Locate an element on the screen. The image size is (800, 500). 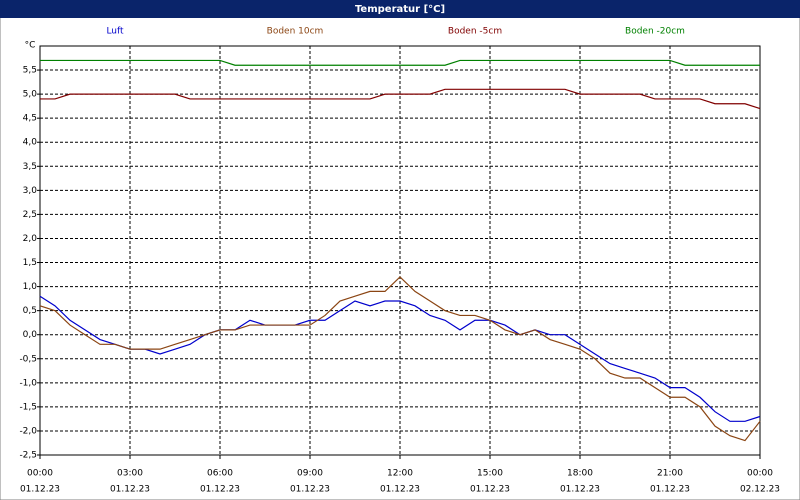
legend-entry: Boden 10cm is located at coordinates (295, 32).